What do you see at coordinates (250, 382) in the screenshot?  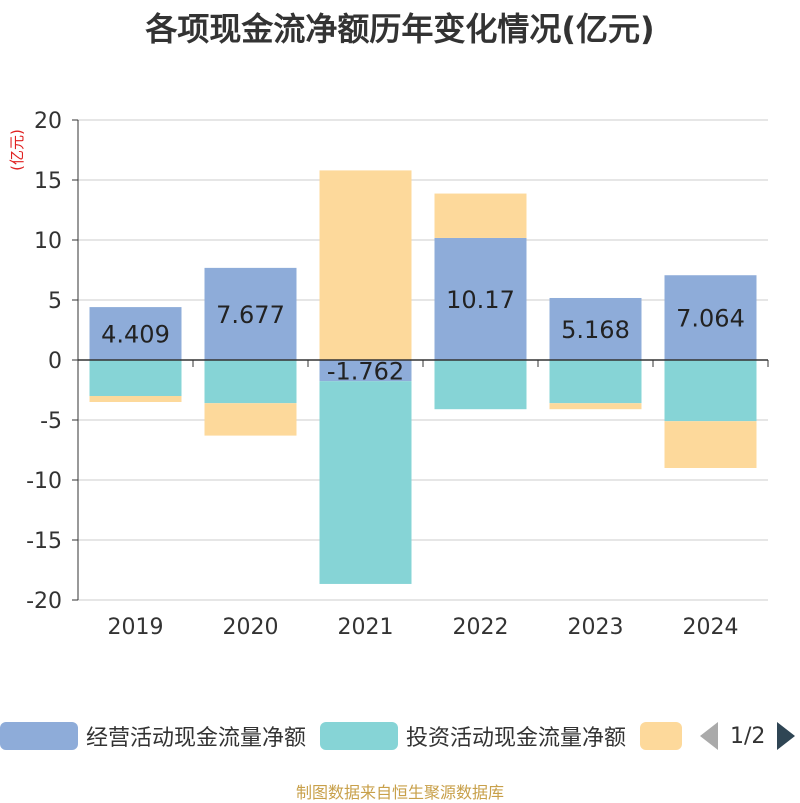 I see `bar-series1-2020` at bounding box center [250, 382].